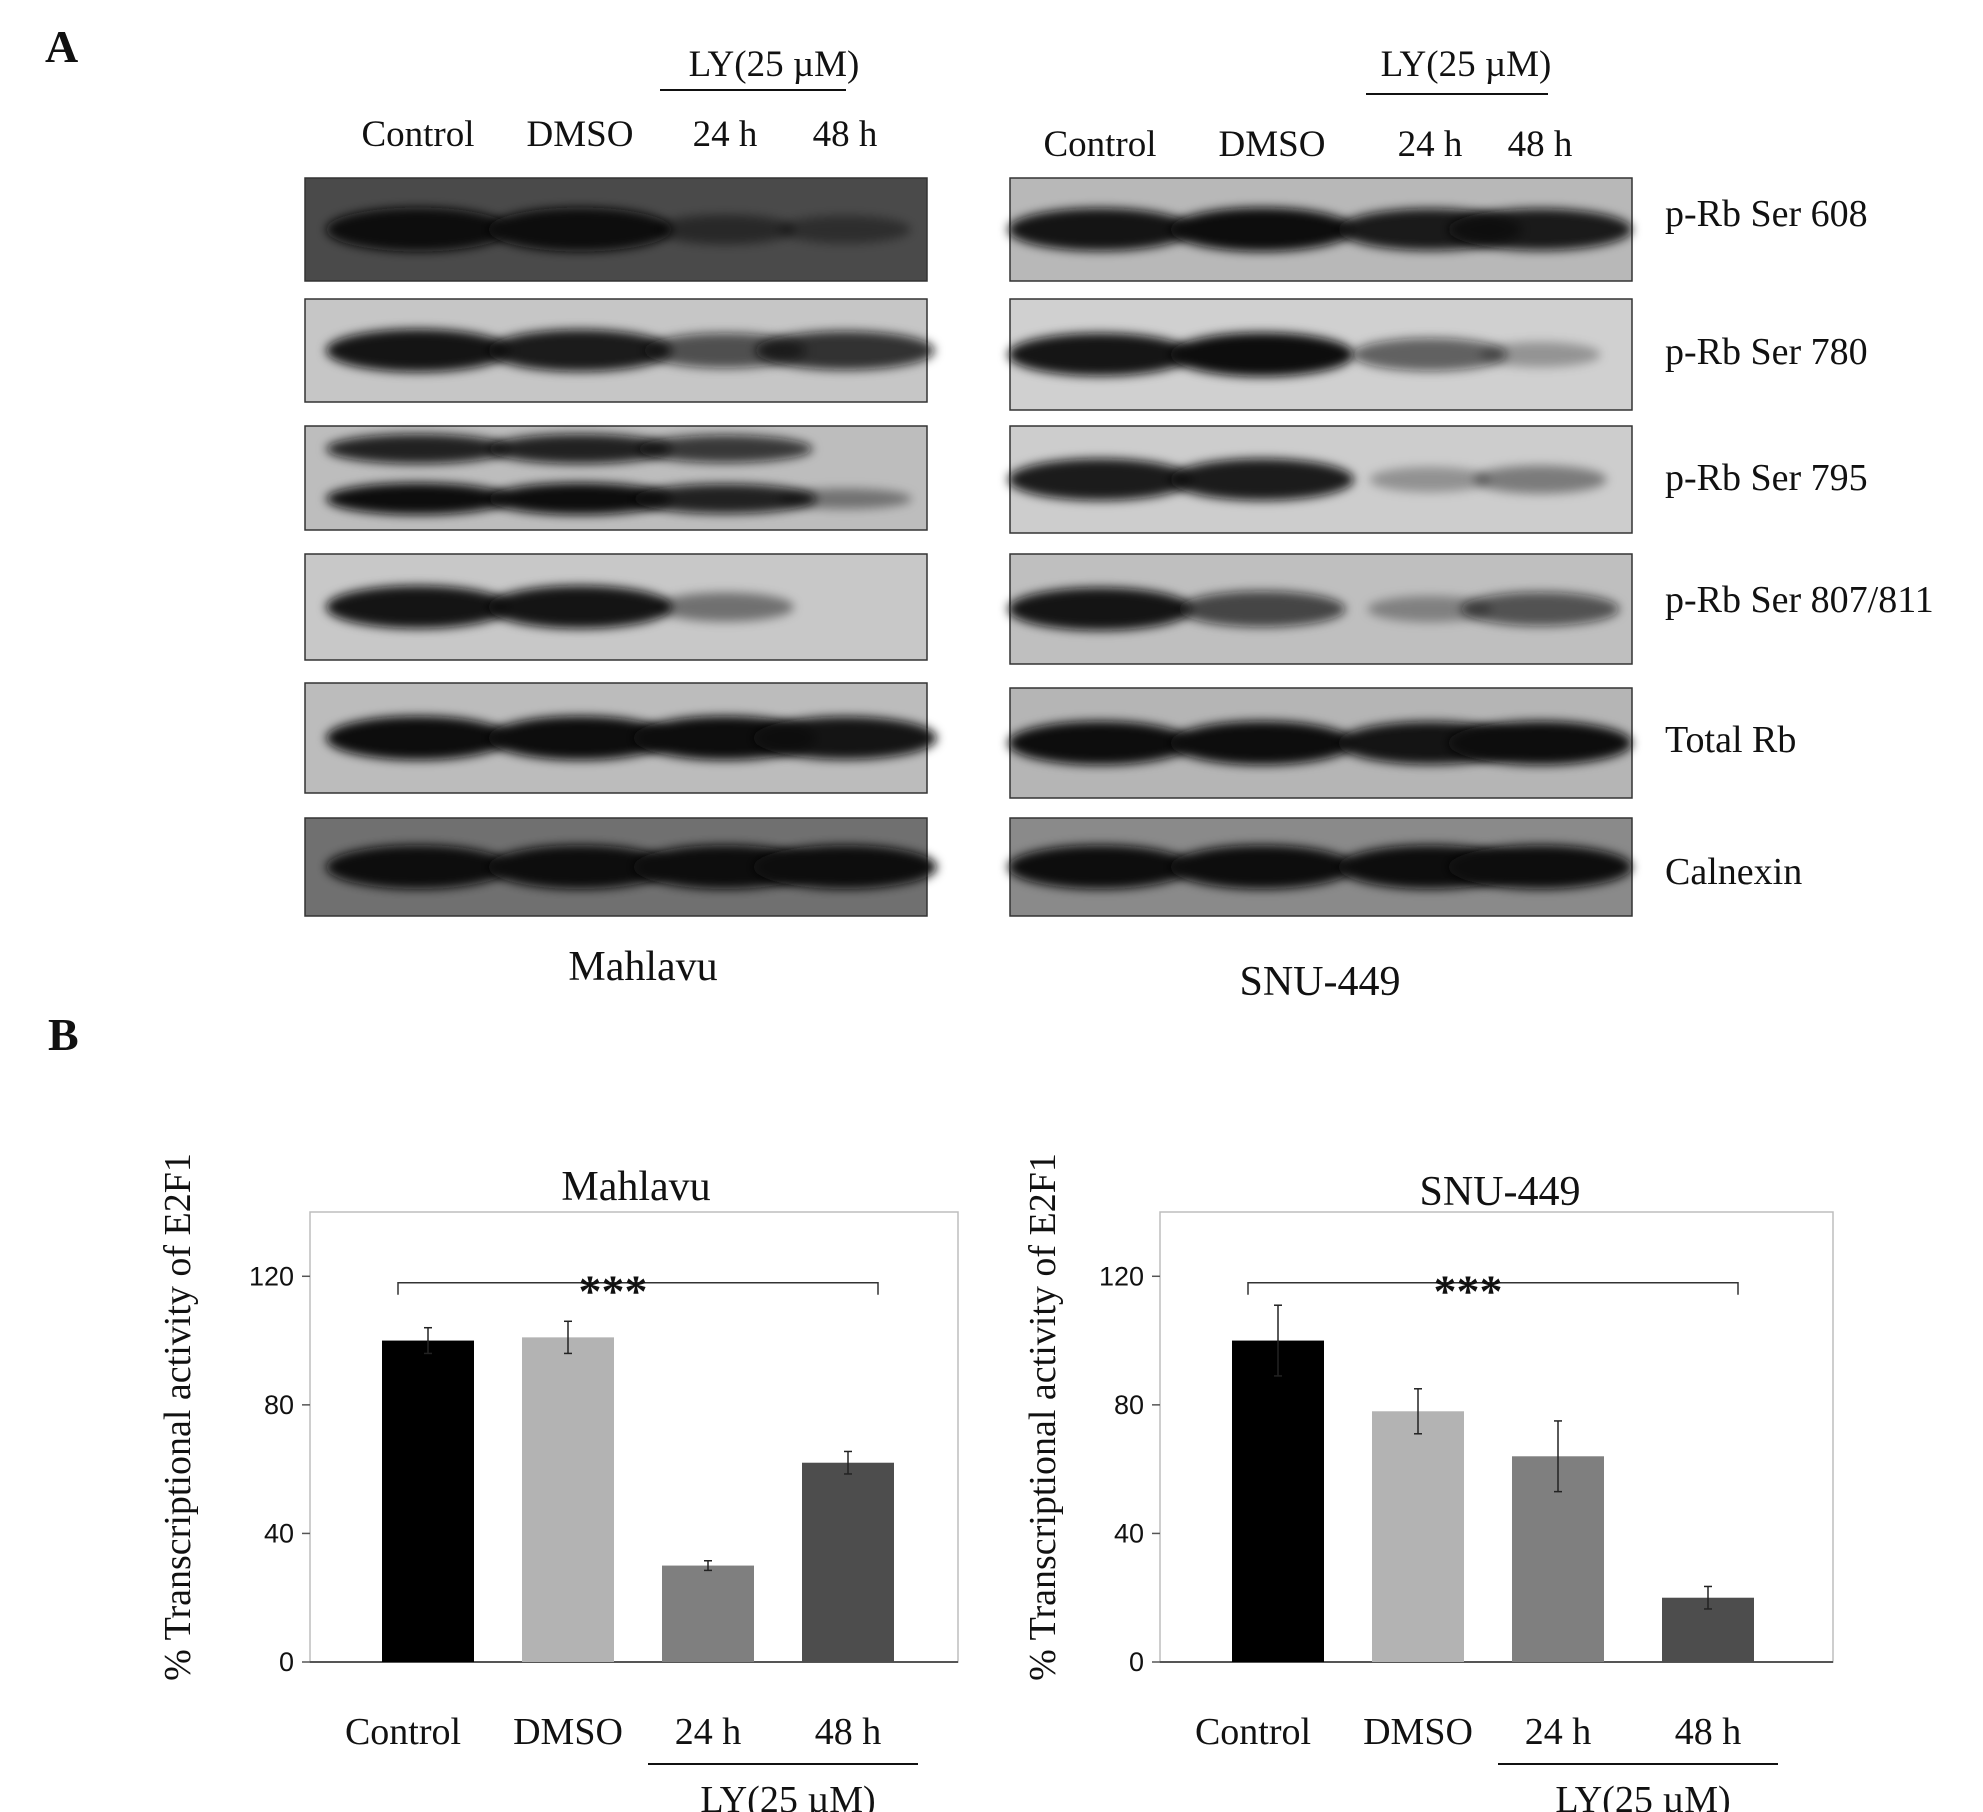 The image size is (1983, 1812). I want to click on snu449-category-label-3: 24 h, so click(1558, 1732).